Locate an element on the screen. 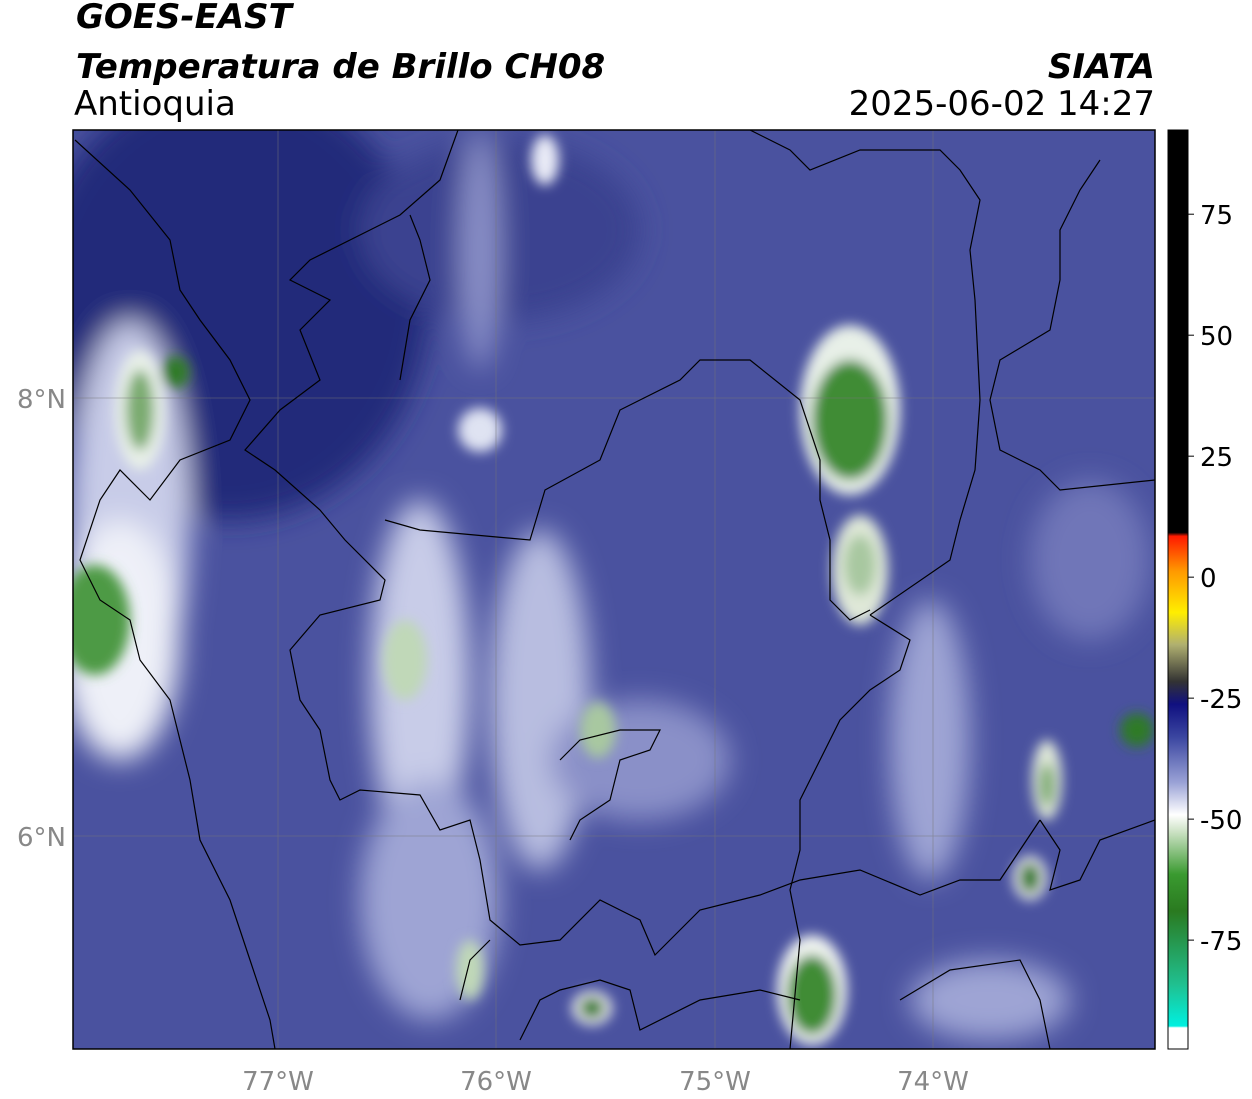  lon-label: 75°W is located at coordinates (715, 1082).